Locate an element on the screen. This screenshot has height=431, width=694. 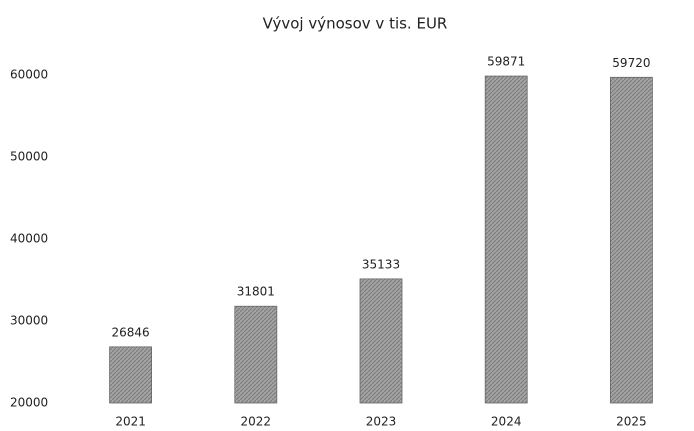
y-tick-label: 20000 is located at coordinates (29, 403).